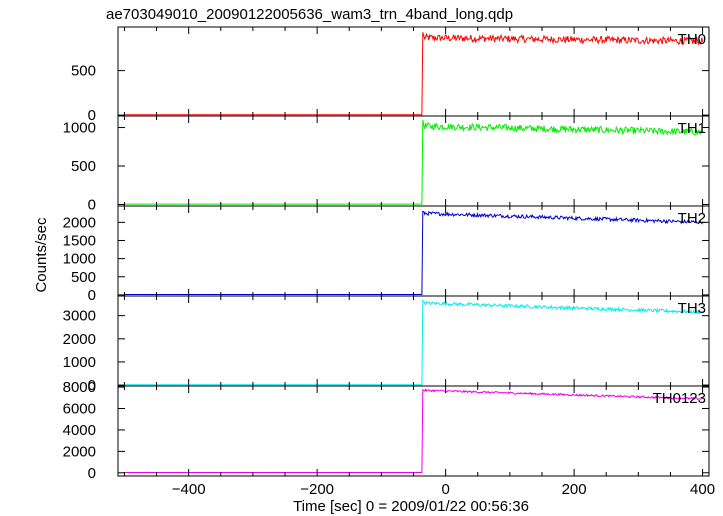 The height and width of the screenshot is (516, 723). What do you see at coordinates (411, 506) in the screenshot?
I see `x-axis-label: Time [sec] 0 = 2009/01/22 00:56:36` at bounding box center [411, 506].